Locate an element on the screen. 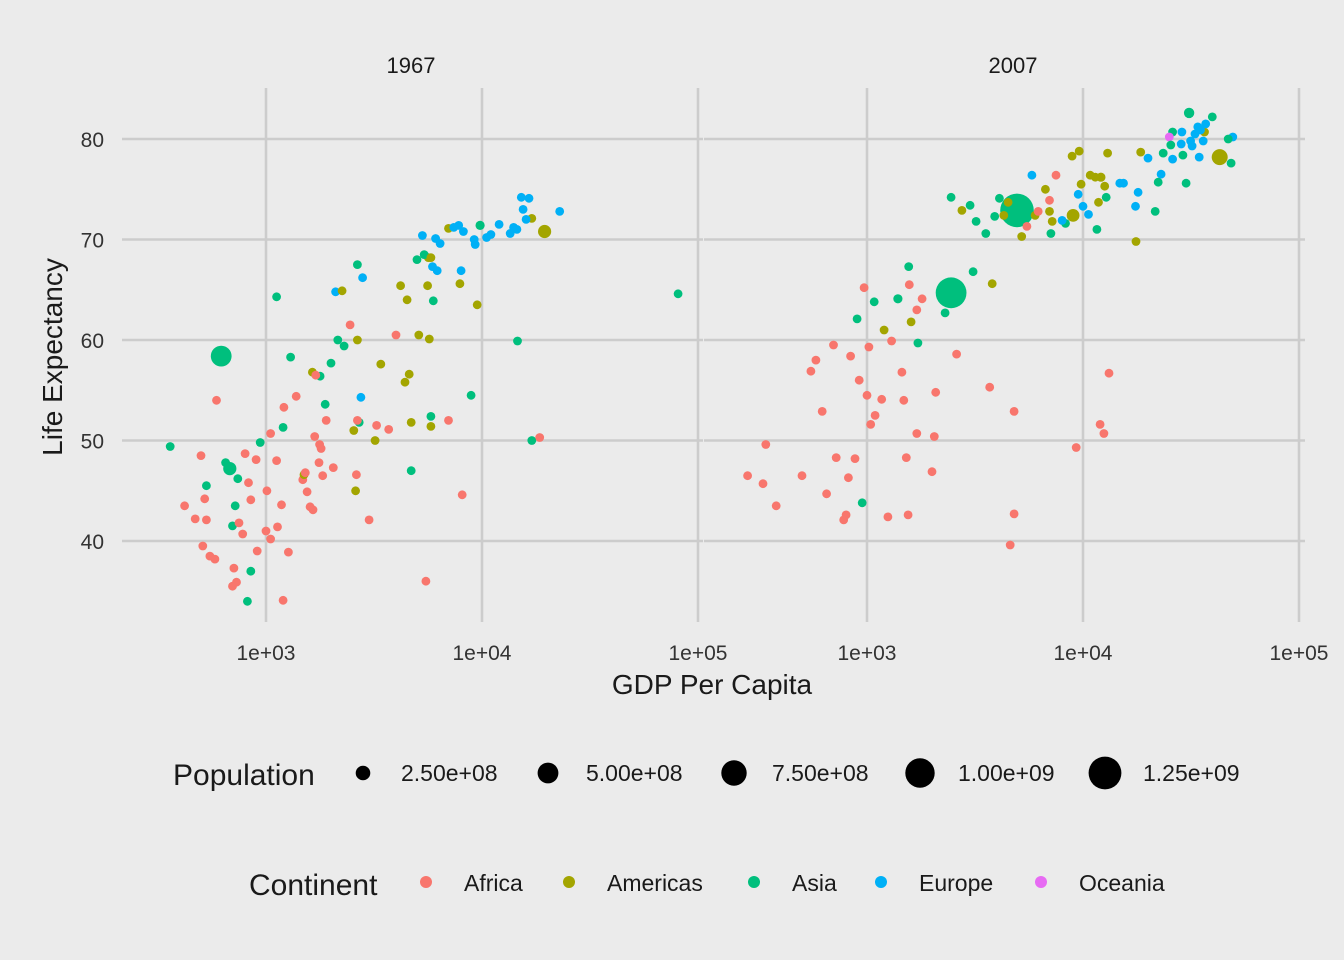  continent-key-label: Asia is located at coordinates (814, 883).